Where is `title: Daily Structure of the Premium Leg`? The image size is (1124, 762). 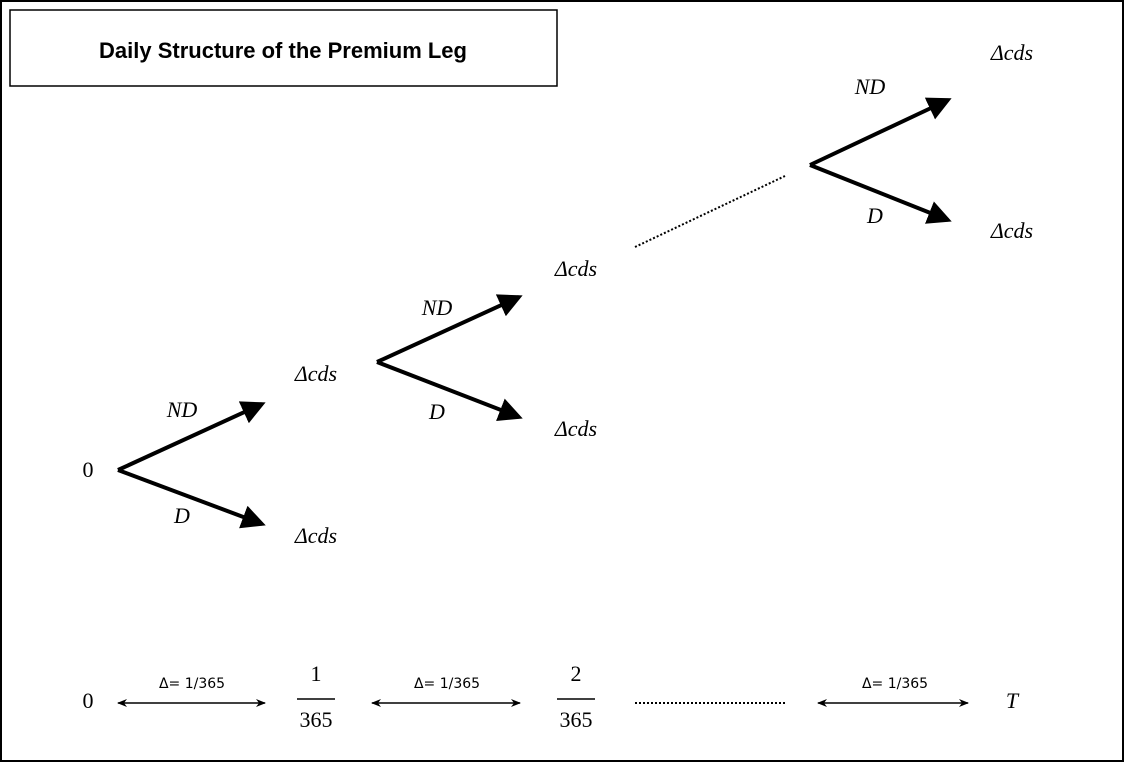 title: Daily Structure of the Premium Leg is located at coordinates (283, 50).